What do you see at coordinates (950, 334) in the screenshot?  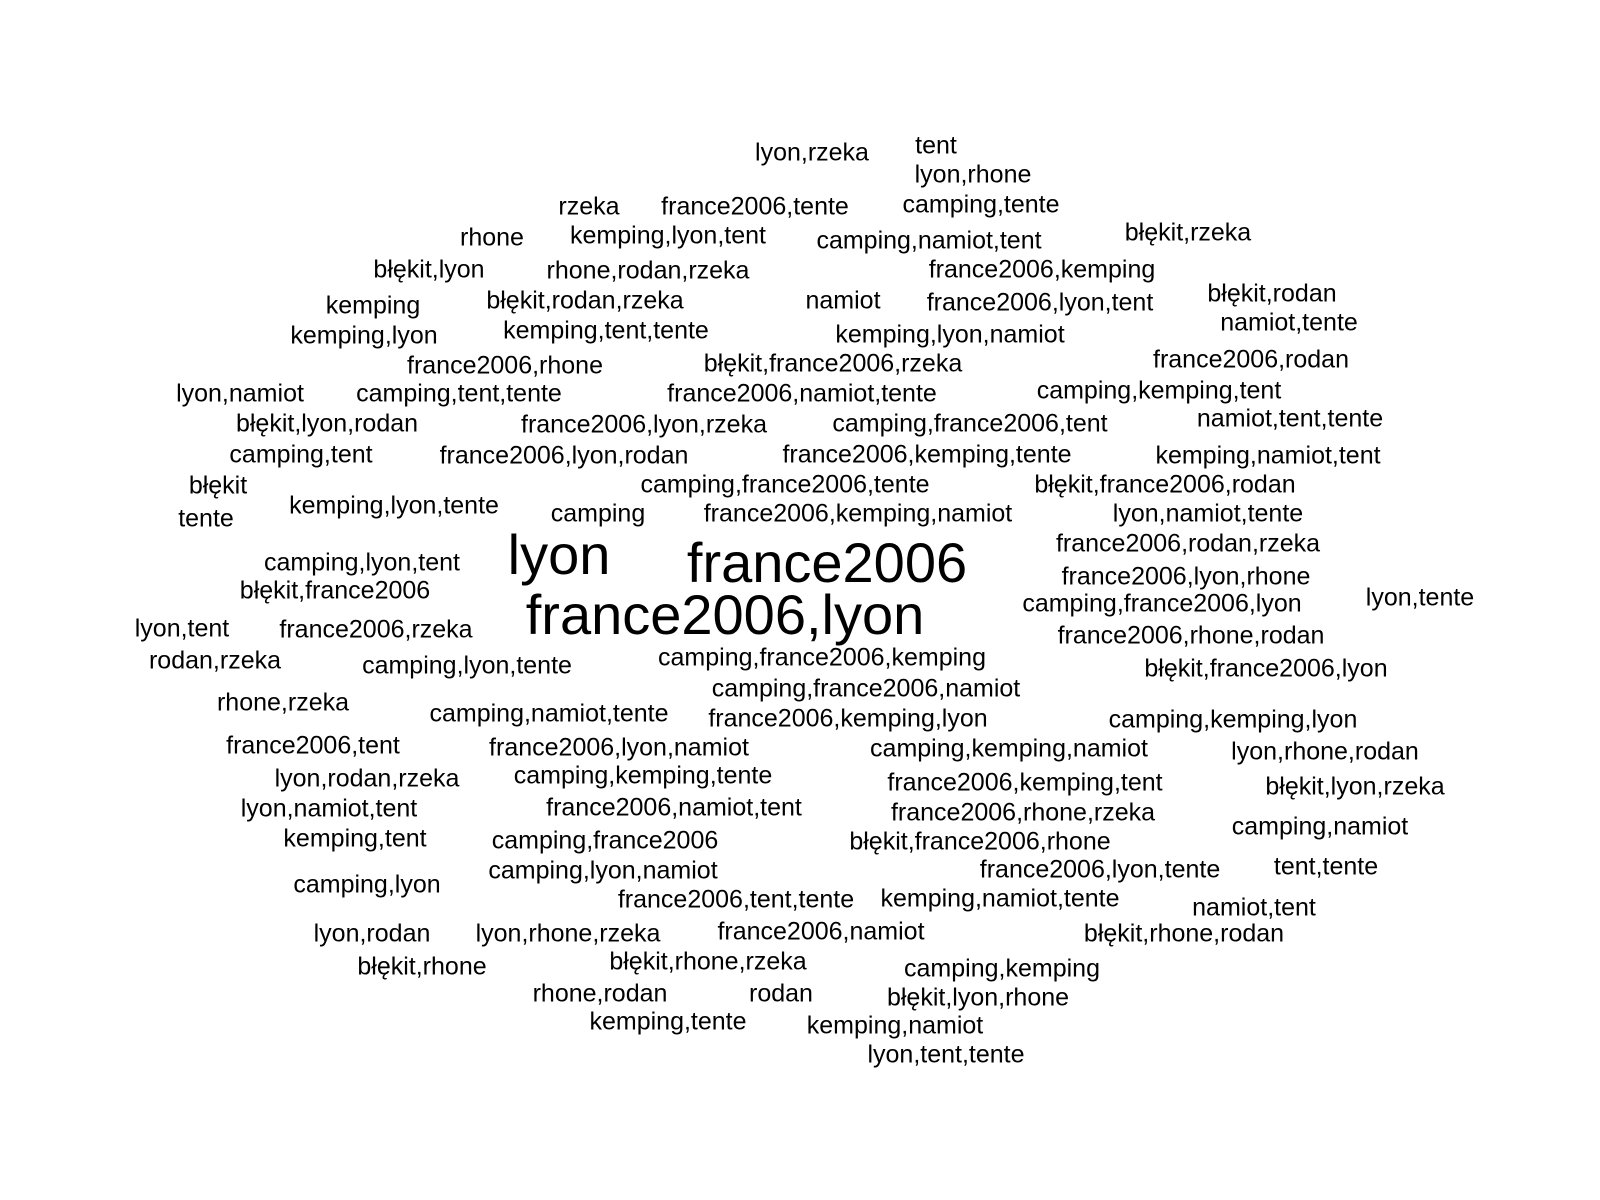 I see `cloud-word-kemping-lyon-namiot: kemping,lyon,namiot` at bounding box center [950, 334].